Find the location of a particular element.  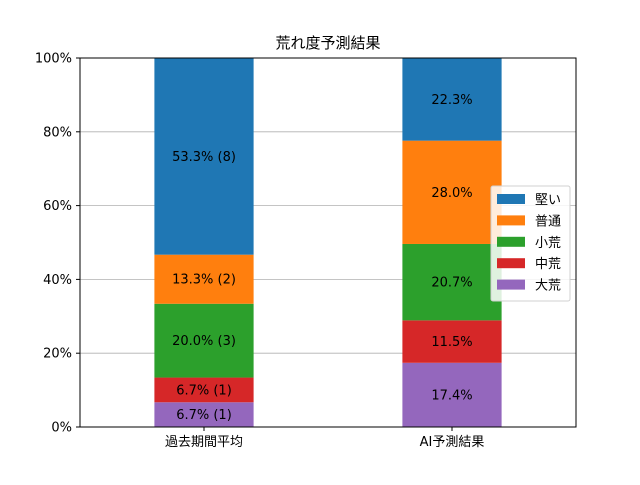

y-tick-label: 0% is located at coordinates (61, 428).